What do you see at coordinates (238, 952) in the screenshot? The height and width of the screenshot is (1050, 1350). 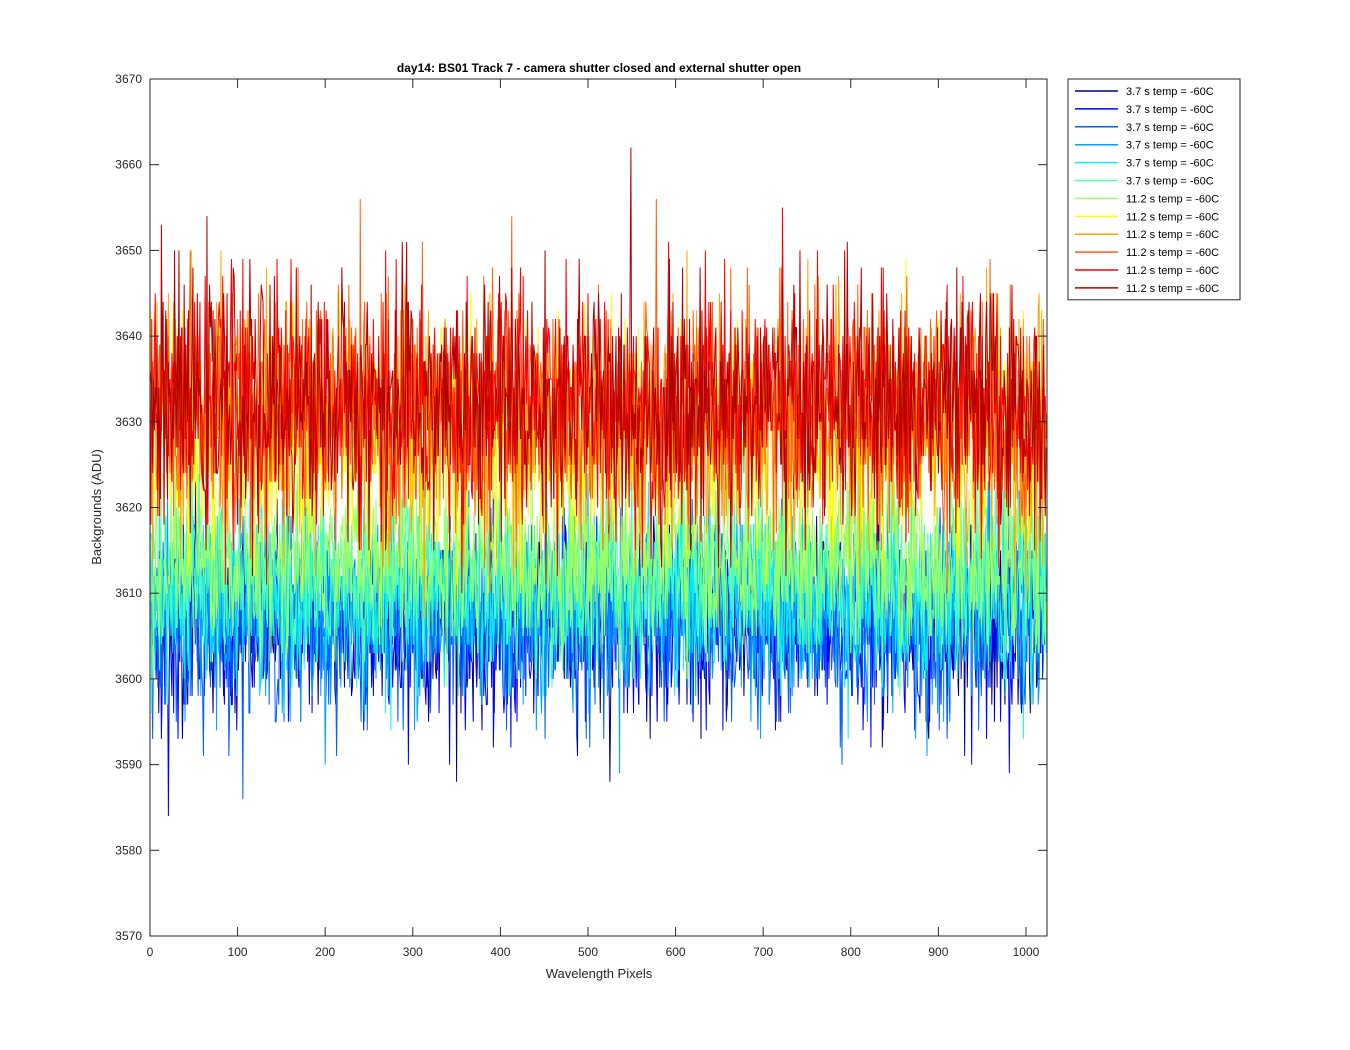 I see `x-tick-label: 100` at bounding box center [238, 952].